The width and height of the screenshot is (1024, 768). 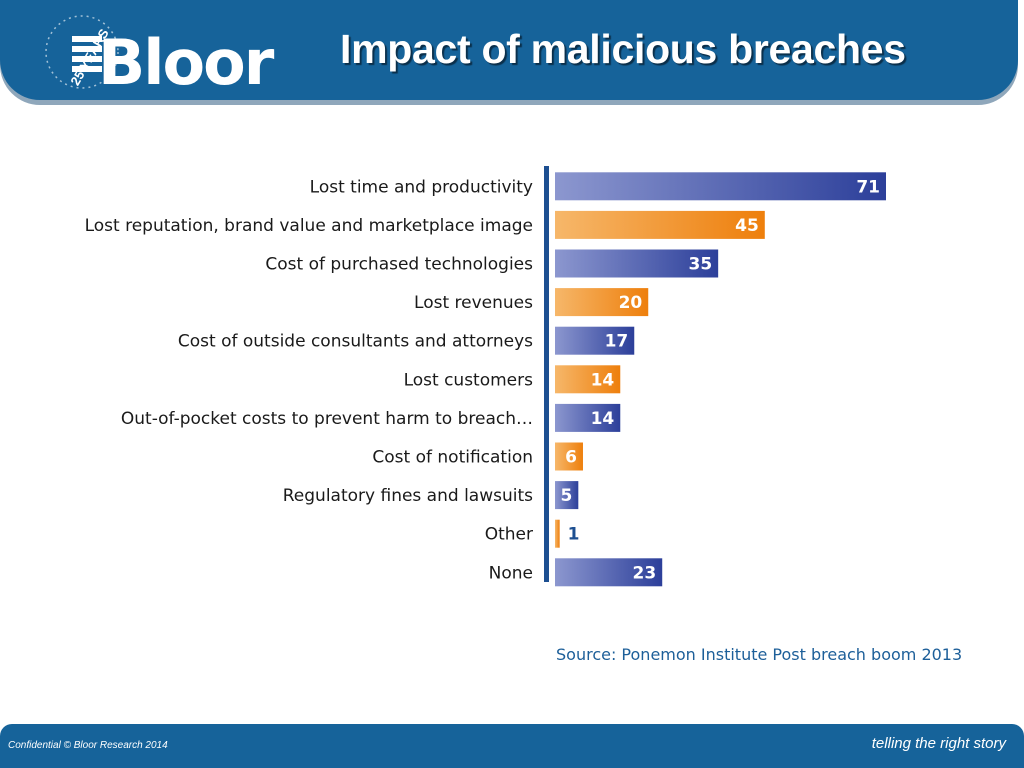 What do you see at coordinates (408, 496) in the screenshot?
I see `category-label: Regulatory fines and lawsuits` at bounding box center [408, 496].